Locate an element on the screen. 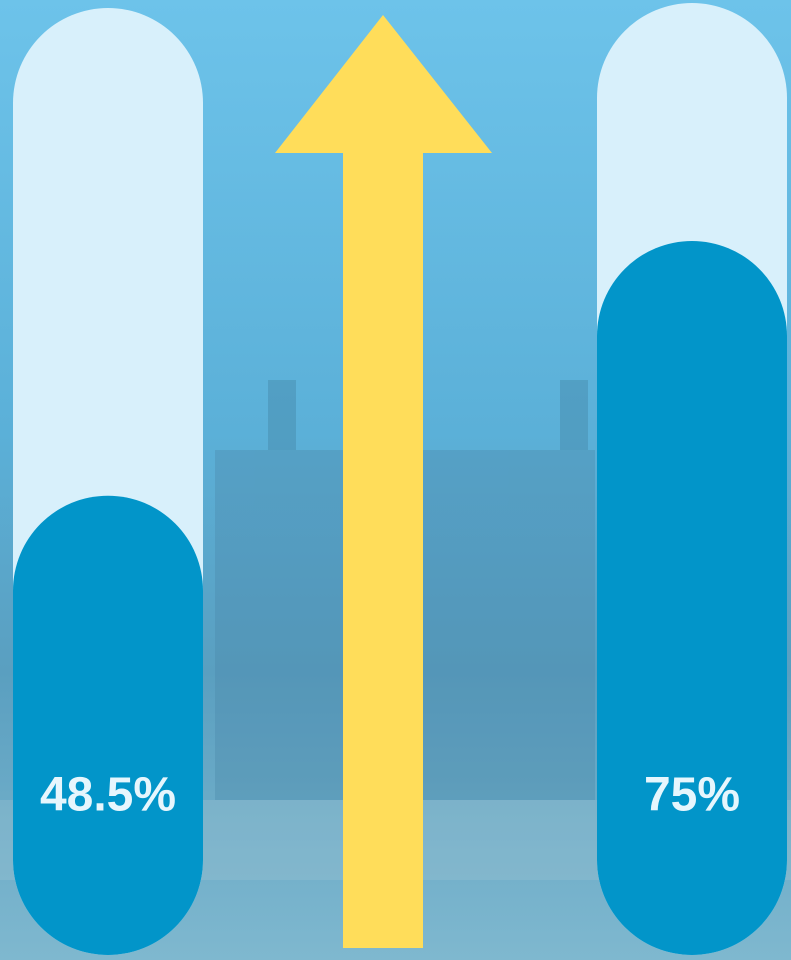 The image size is (791, 960). value-label: 75% is located at coordinates (692, 795).